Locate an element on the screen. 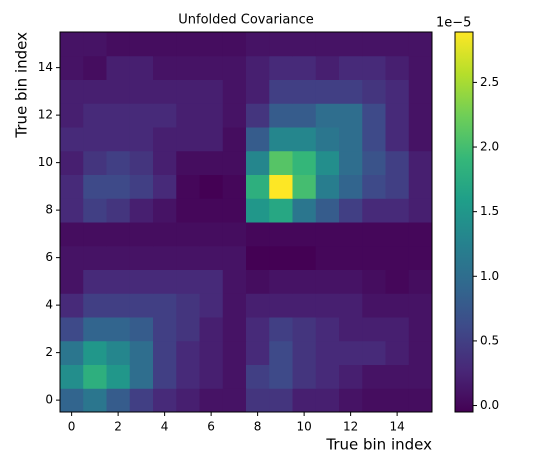  y-tick-label: 14 is located at coordinates (45, 67).